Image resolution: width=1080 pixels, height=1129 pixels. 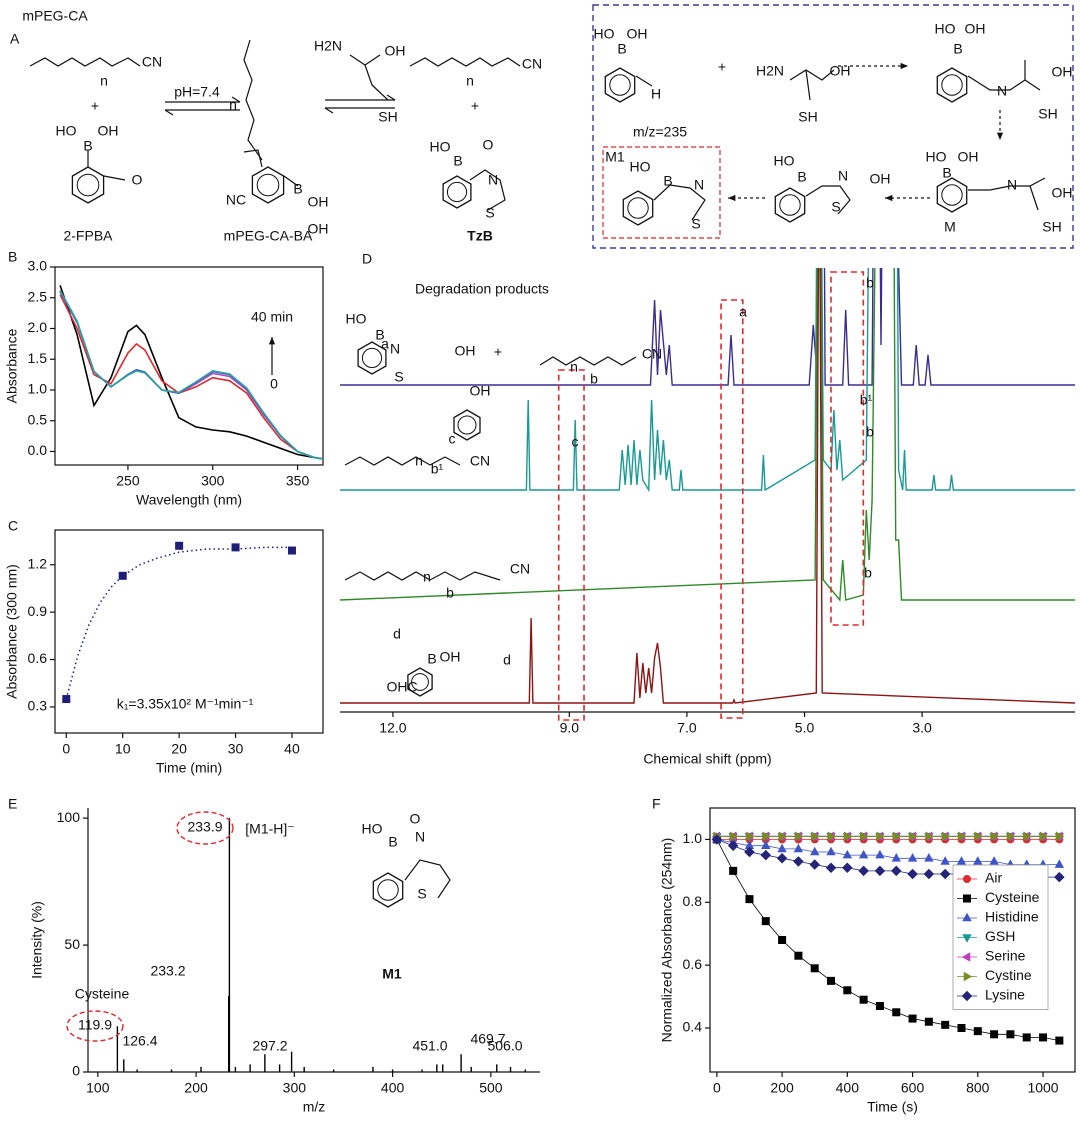 What do you see at coordinates (660, 132) in the screenshot?
I see `scheme-label: m/z=235` at bounding box center [660, 132].